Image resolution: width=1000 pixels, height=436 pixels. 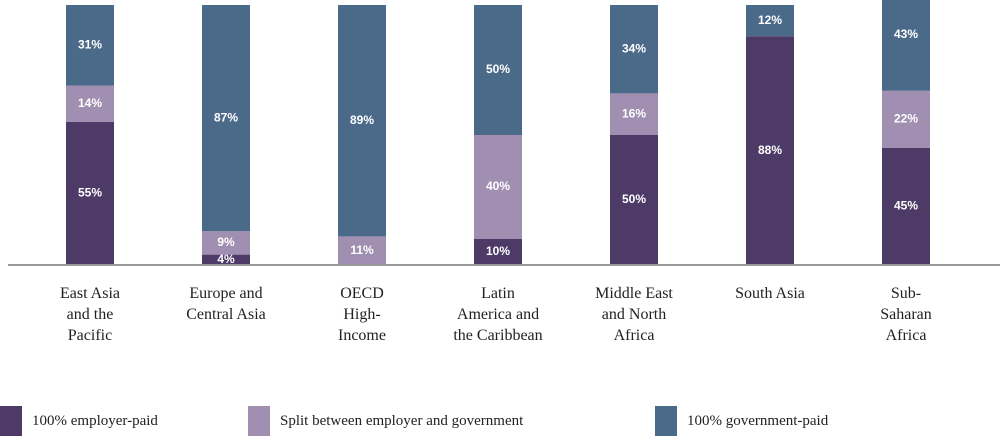 I want to click on data-label: 9%, so click(x=226, y=242).